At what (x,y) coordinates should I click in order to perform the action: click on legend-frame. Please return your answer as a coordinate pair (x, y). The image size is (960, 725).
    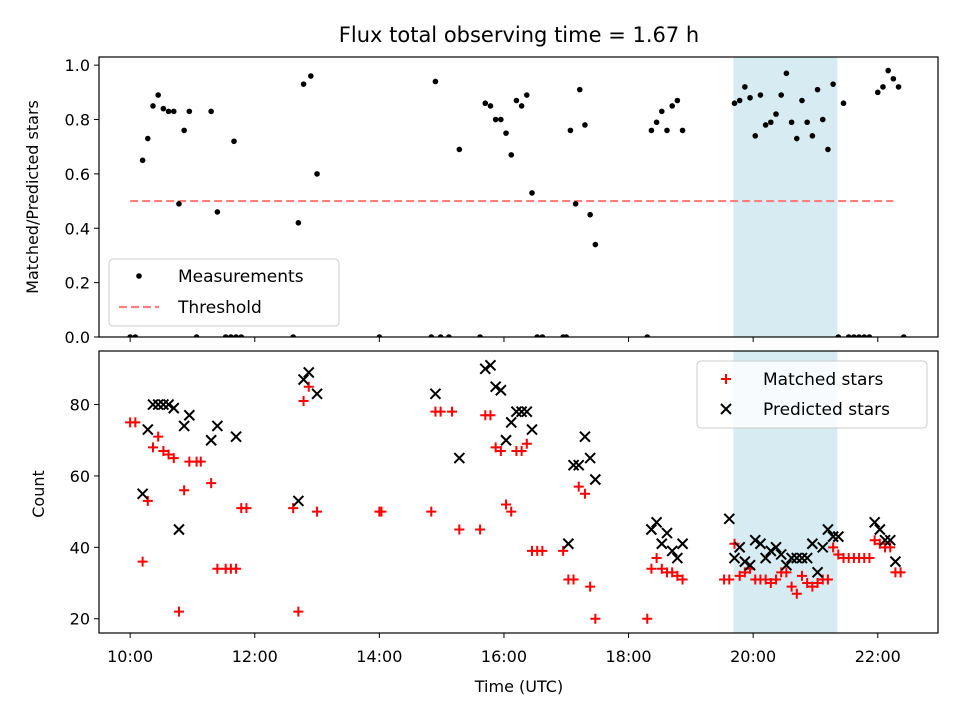
    Looking at the image, I should click on (224, 292).